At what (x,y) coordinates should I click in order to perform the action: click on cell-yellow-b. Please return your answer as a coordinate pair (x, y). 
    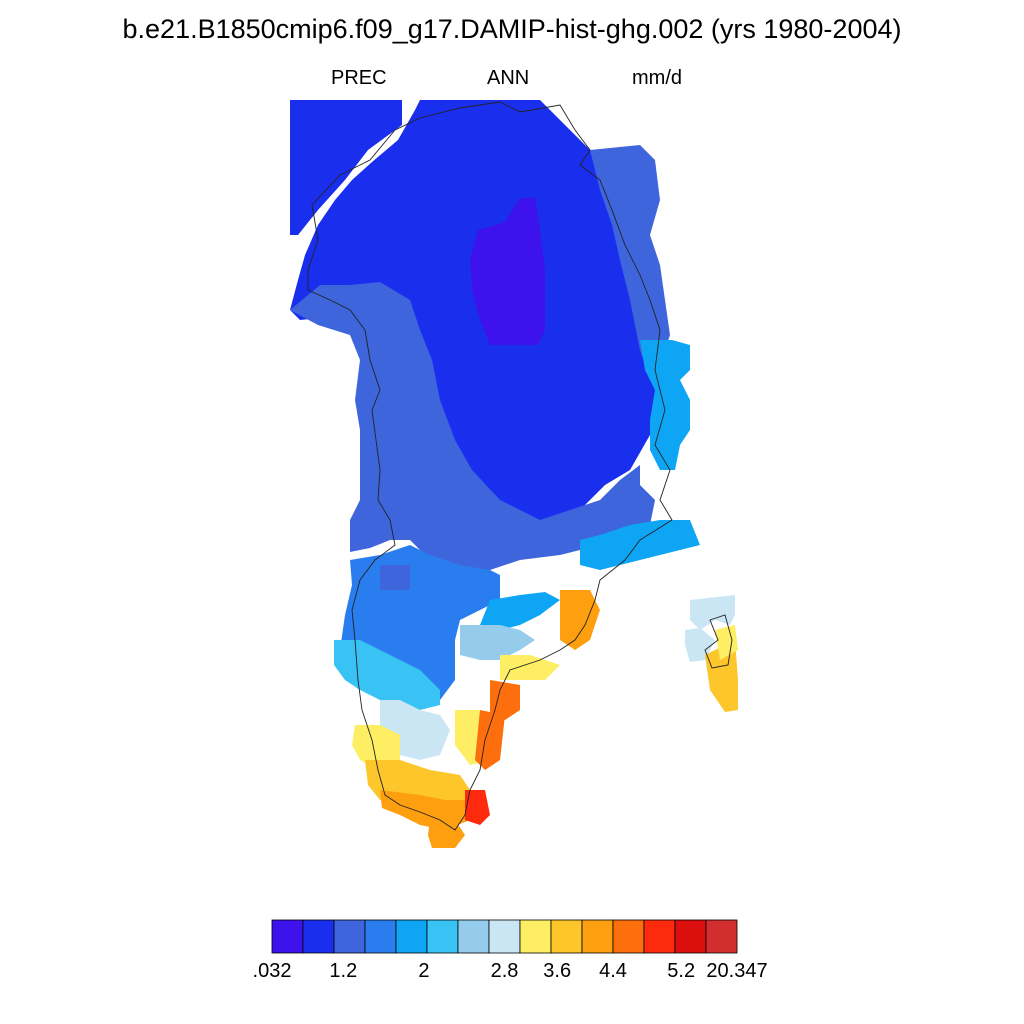
    Looking at the image, I should click on (530, 667).